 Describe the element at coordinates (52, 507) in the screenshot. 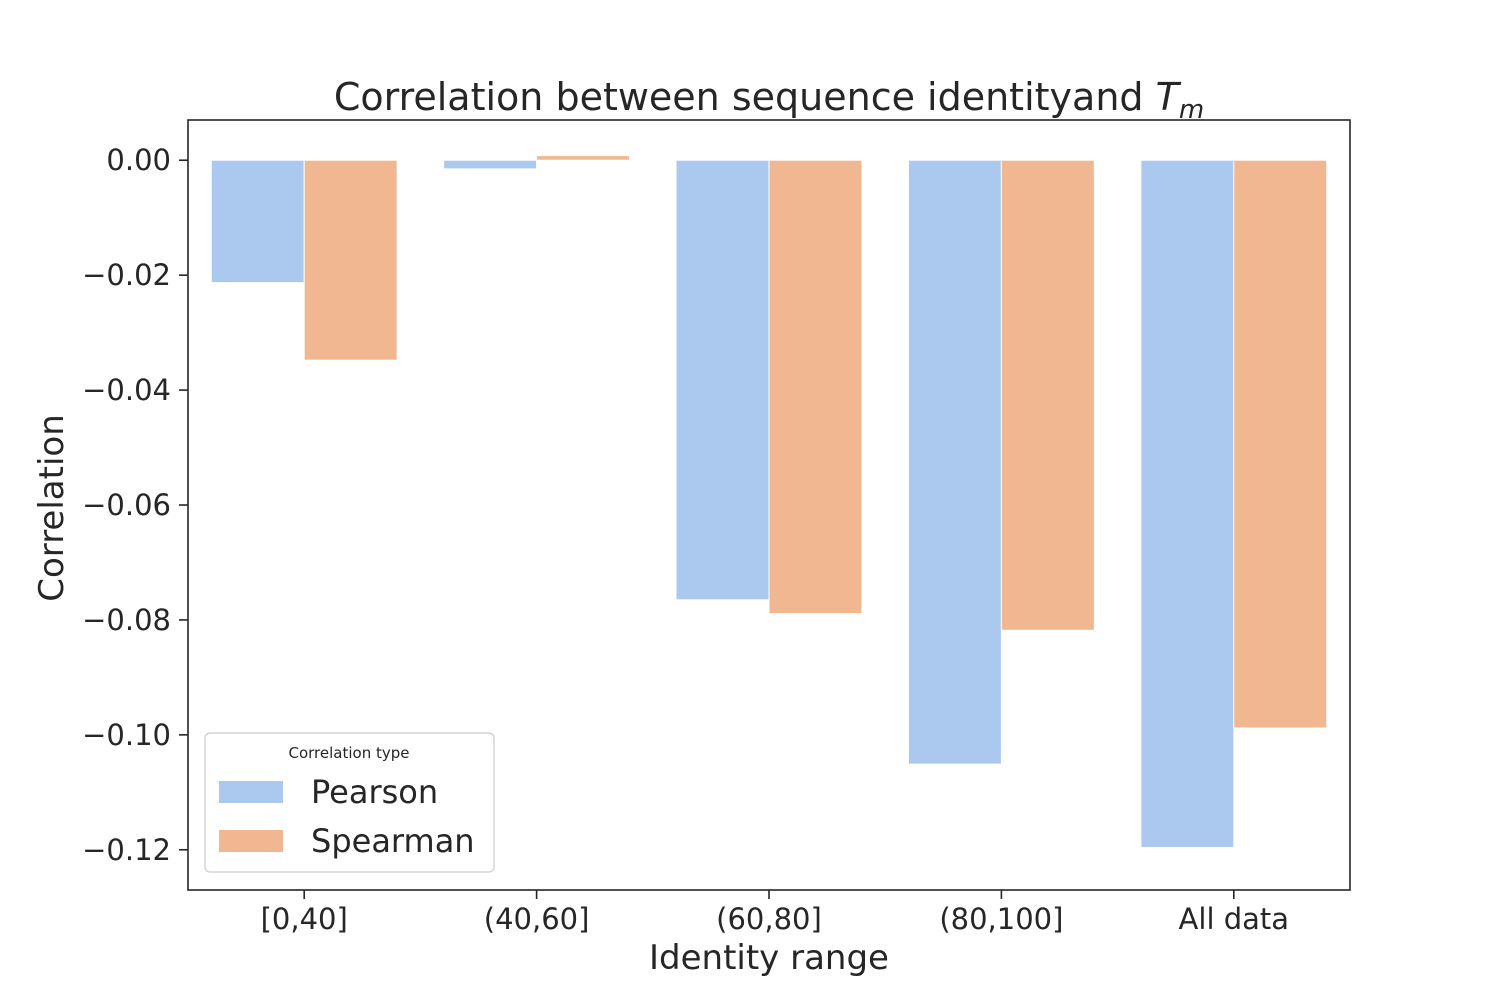

I see `y-axis-label: Correlation` at that location.